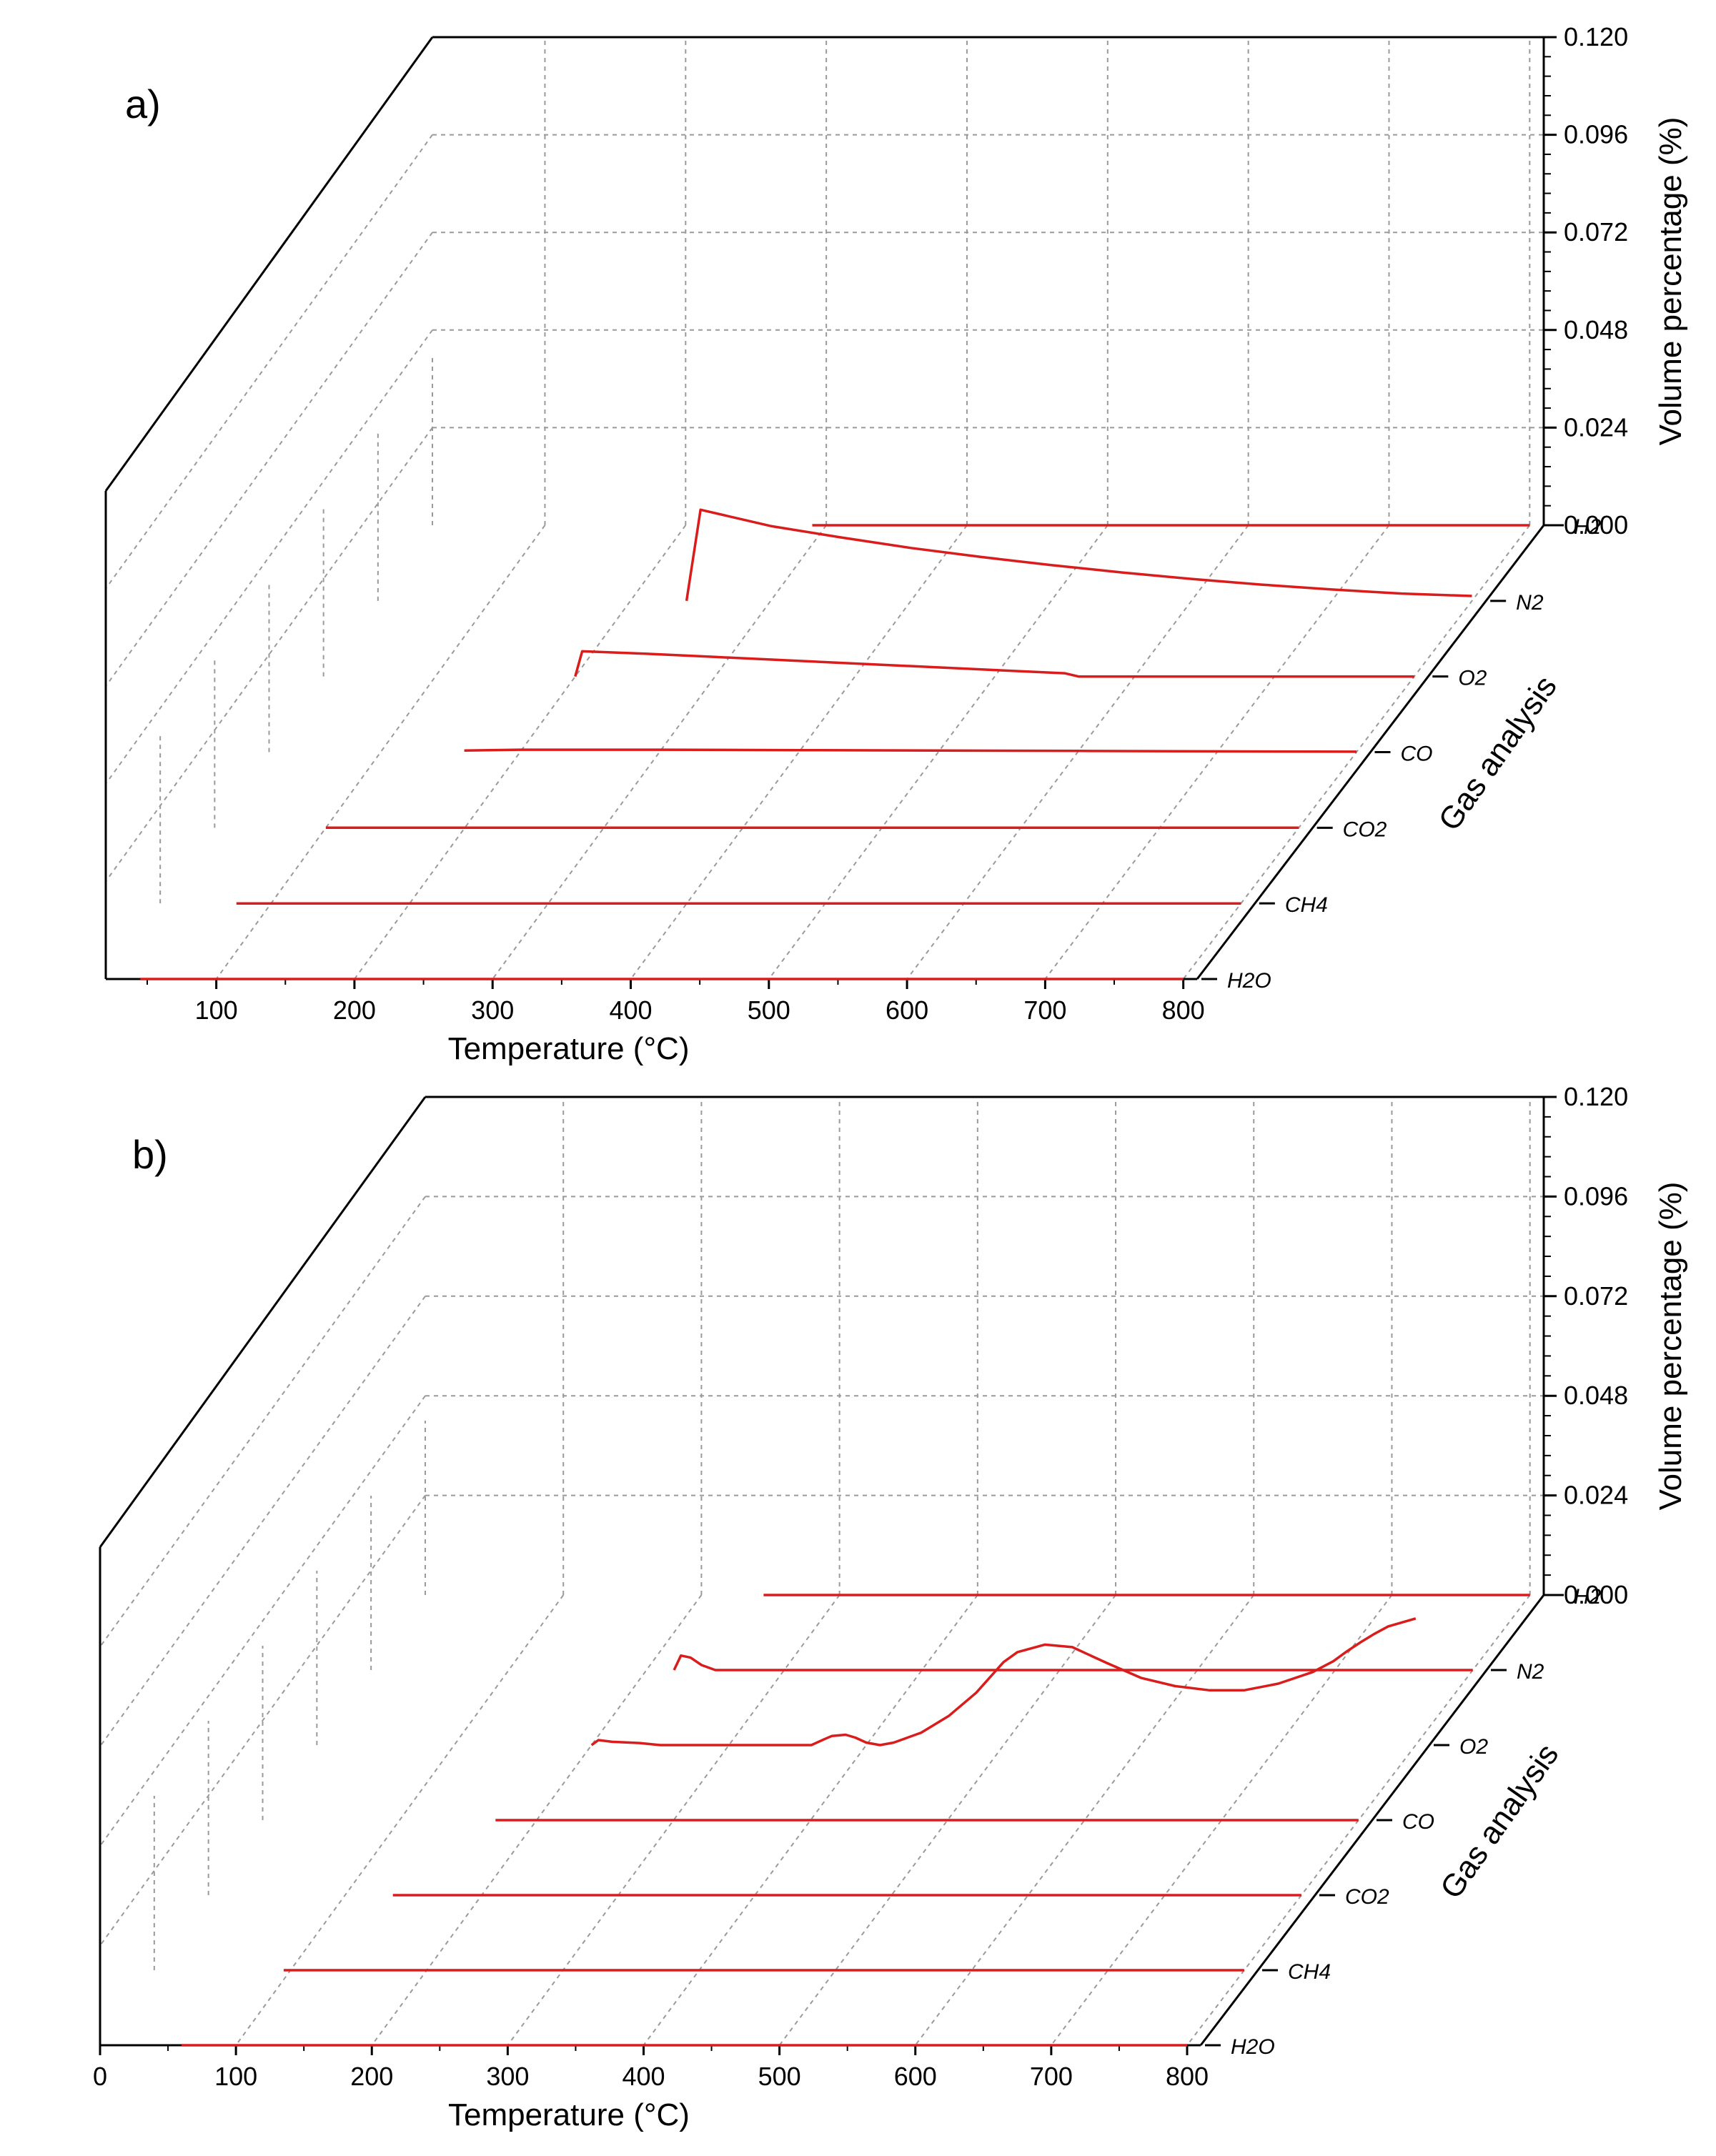 The image size is (1716, 2156). I want to click on x-tick-label: 0, so click(100, 2076).